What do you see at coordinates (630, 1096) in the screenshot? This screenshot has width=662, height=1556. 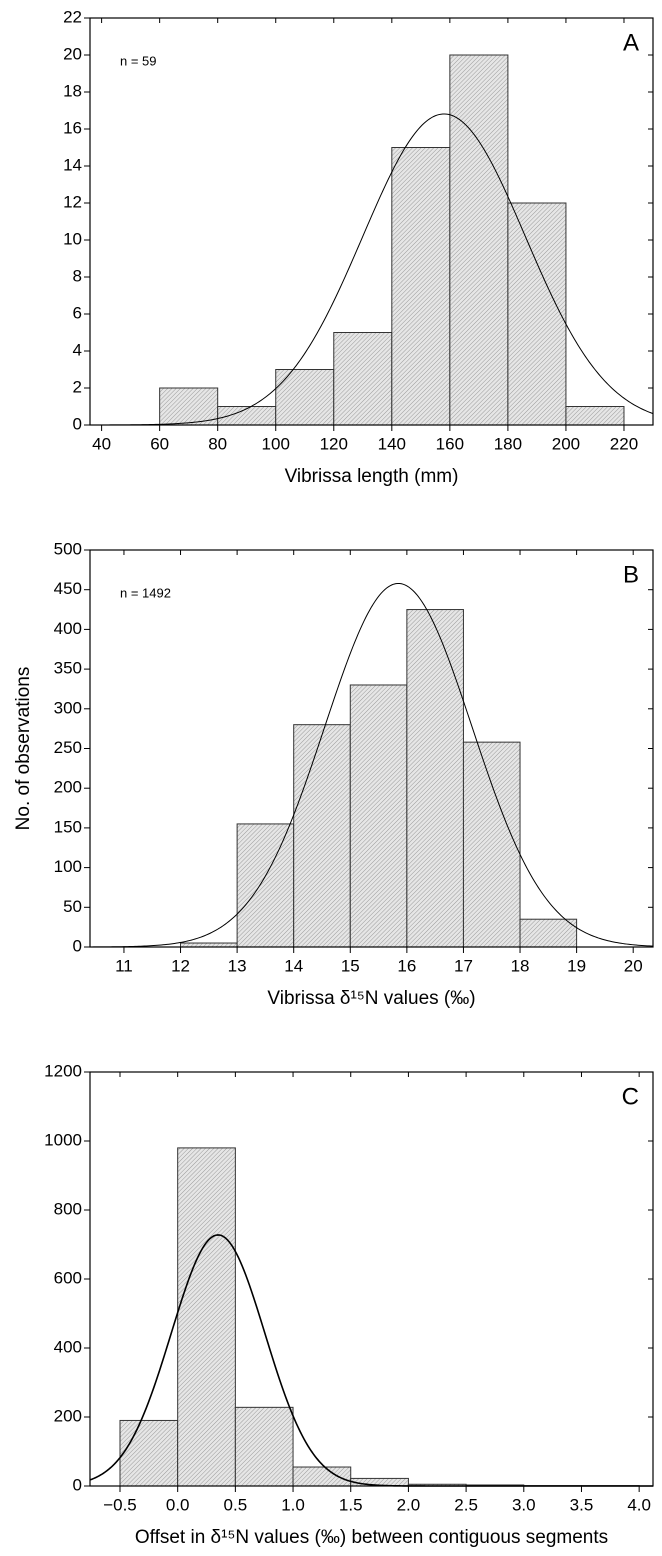 I see `panel-label: C` at bounding box center [630, 1096].